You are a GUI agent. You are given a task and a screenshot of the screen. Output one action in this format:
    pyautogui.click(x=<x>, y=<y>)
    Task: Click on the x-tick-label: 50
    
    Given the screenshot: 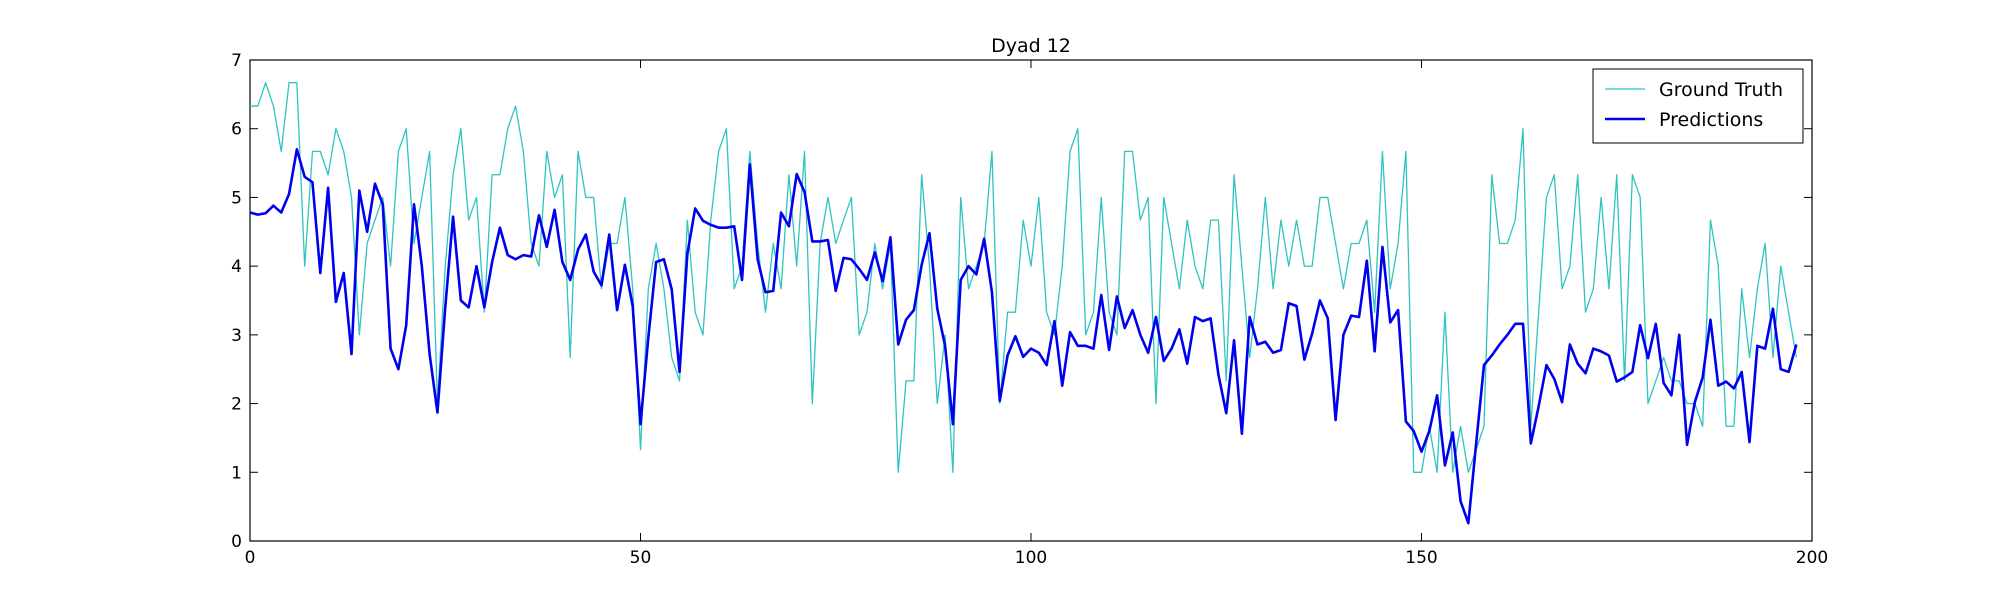 What is the action you would take?
    pyautogui.click(x=641, y=558)
    